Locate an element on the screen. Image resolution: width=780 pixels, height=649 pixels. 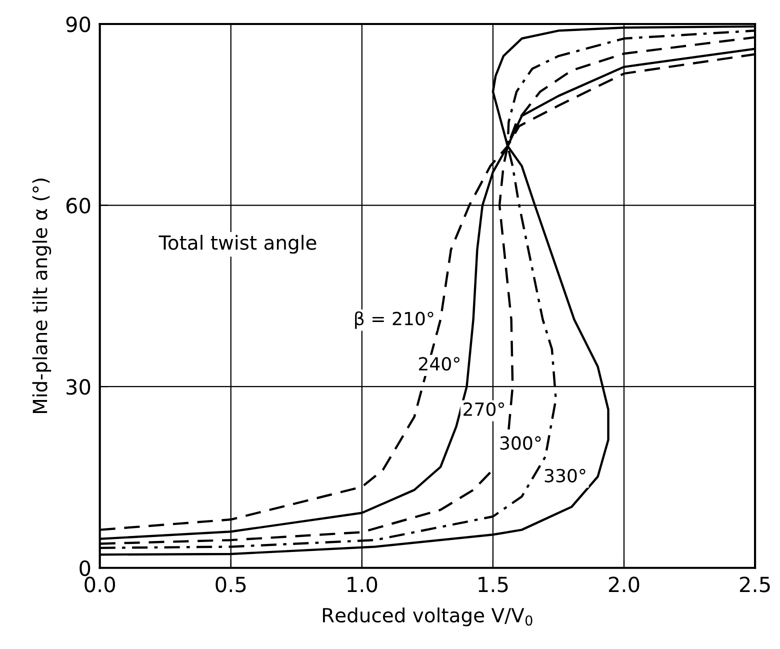
x-tick-label: 1.5 is located at coordinates (493, 584).